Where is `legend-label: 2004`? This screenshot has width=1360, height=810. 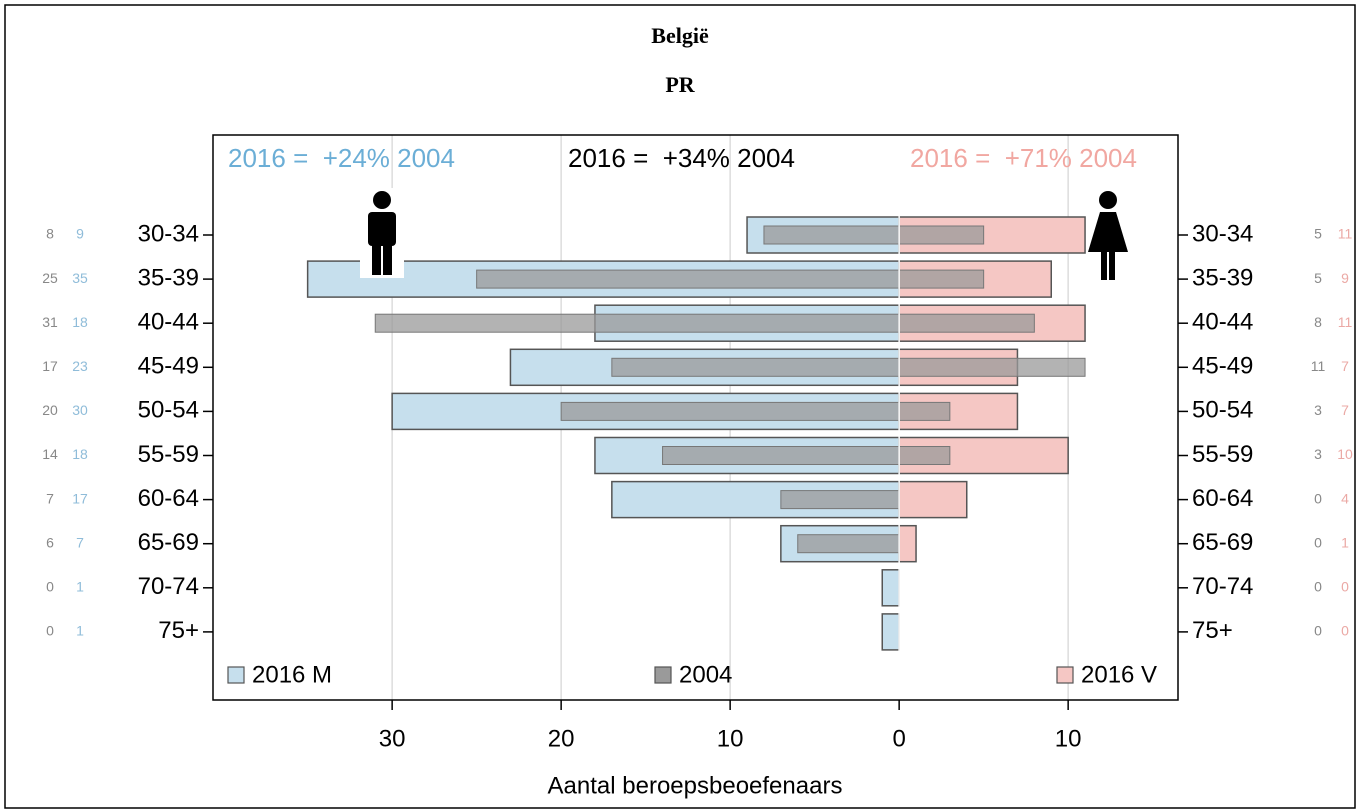 legend-label: 2004 is located at coordinates (705, 674).